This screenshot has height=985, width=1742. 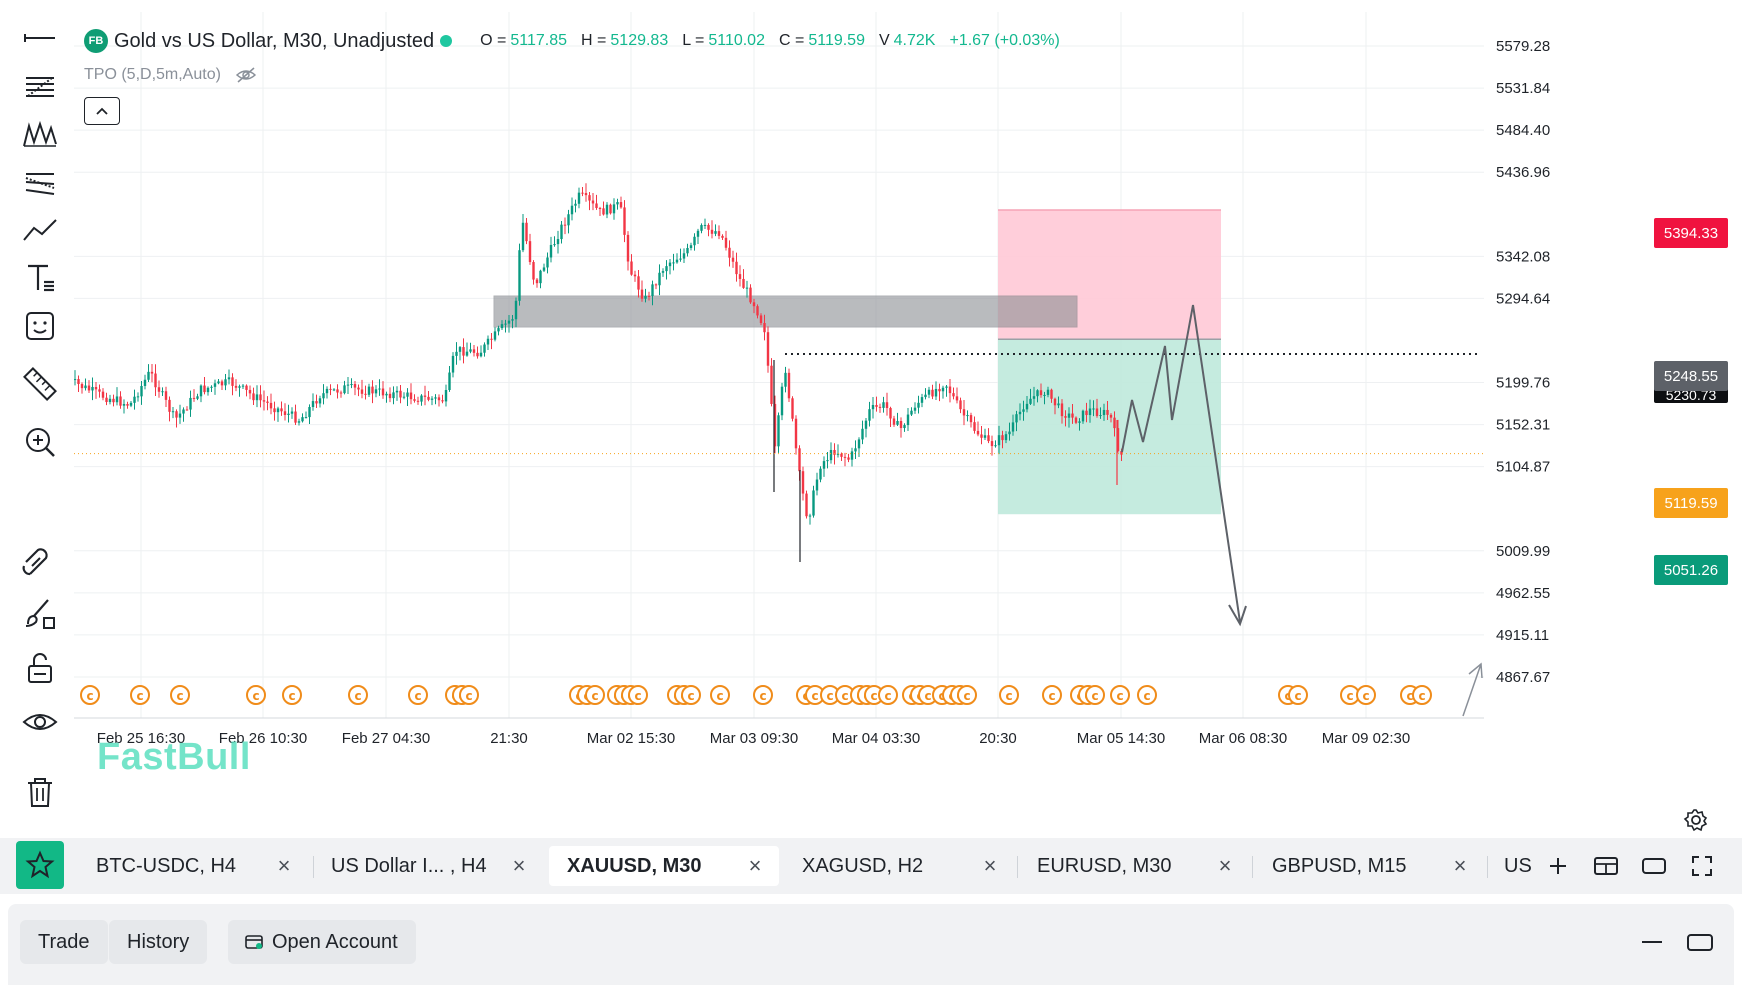 What do you see at coordinates (274, 40) in the screenshot?
I see `symbol-title: Gold vs US Dollar, M30, Unadjusted` at bounding box center [274, 40].